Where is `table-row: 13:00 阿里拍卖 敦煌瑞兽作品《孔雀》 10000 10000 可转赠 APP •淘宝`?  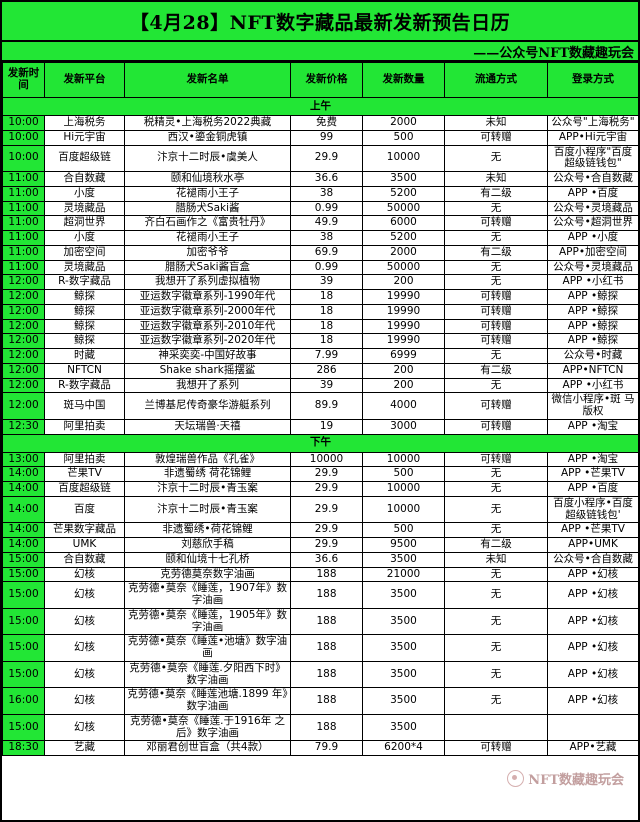
table-row: 13:00 阿里拍卖 敦煌瑞兽作品《孔雀》 10000 10000 可转赠 APP •淘宝 is located at coordinates (320, 459).